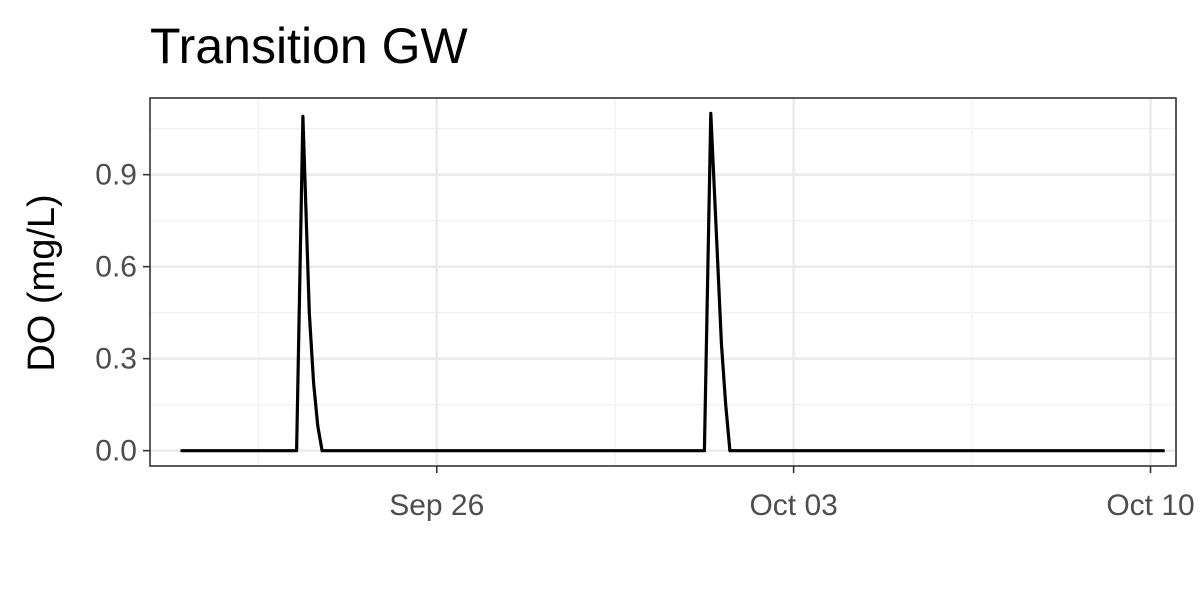 The width and height of the screenshot is (1200, 600). I want to click on y-axis-label: DO (mg/L), so click(42, 282).